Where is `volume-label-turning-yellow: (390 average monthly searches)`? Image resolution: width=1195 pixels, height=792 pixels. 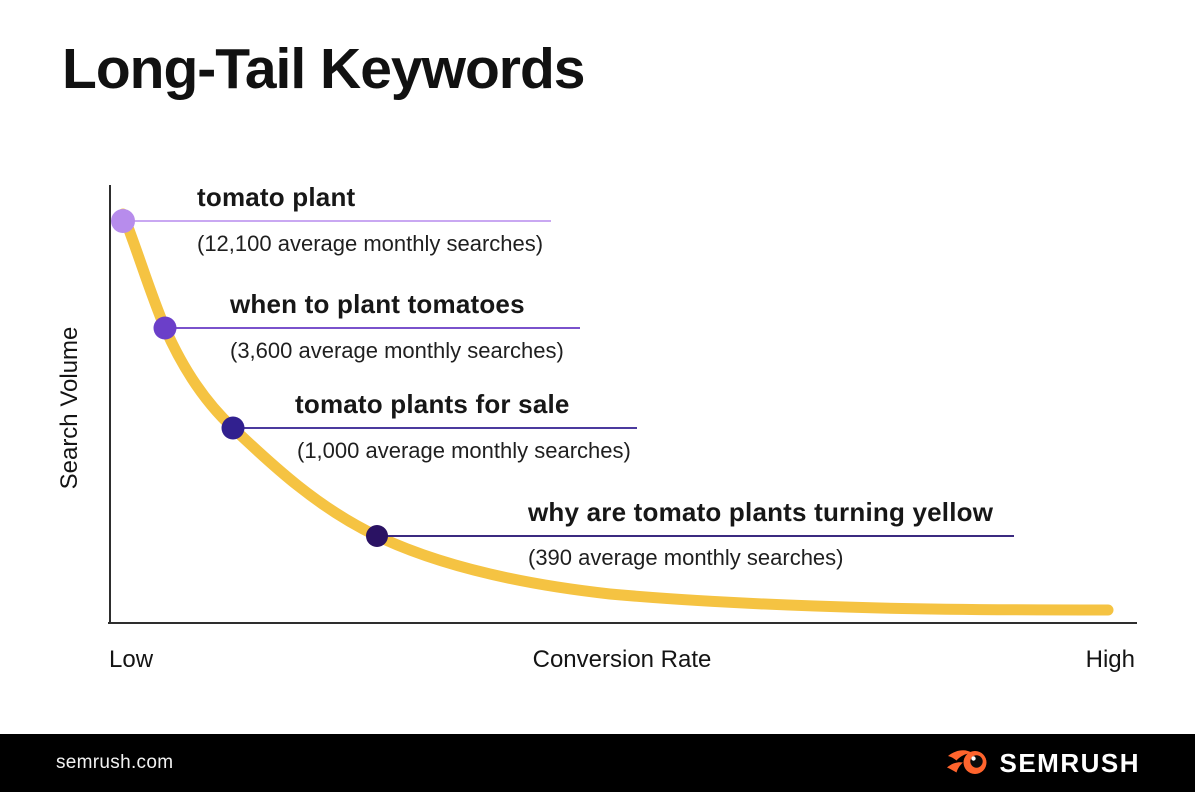
volume-label-turning-yellow: (390 average monthly searches) is located at coordinates (686, 557).